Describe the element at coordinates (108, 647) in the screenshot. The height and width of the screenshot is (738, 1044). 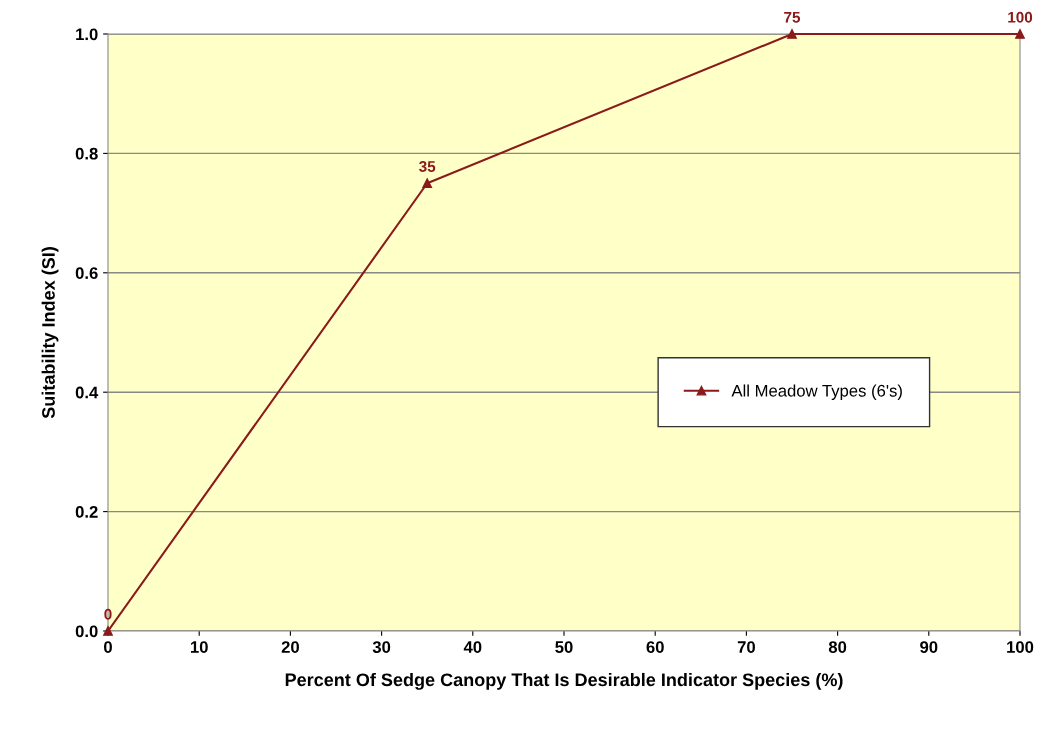
I see `x-tick-label: 0` at that location.